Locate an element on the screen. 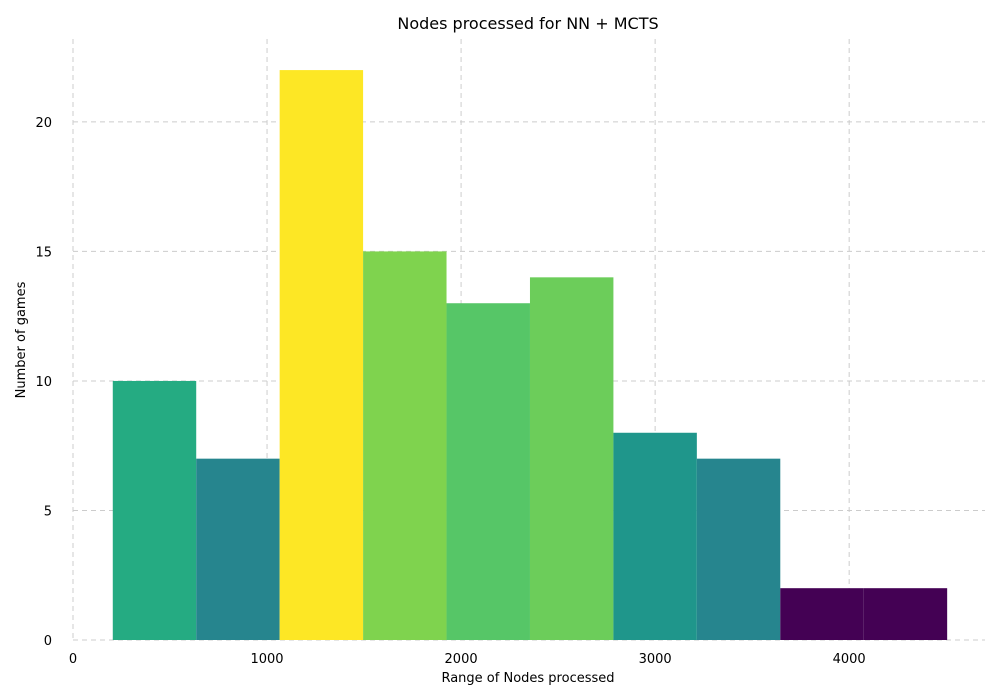 The height and width of the screenshot is (700, 1000). y-tick-label-0: 0 is located at coordinates (48, 641).